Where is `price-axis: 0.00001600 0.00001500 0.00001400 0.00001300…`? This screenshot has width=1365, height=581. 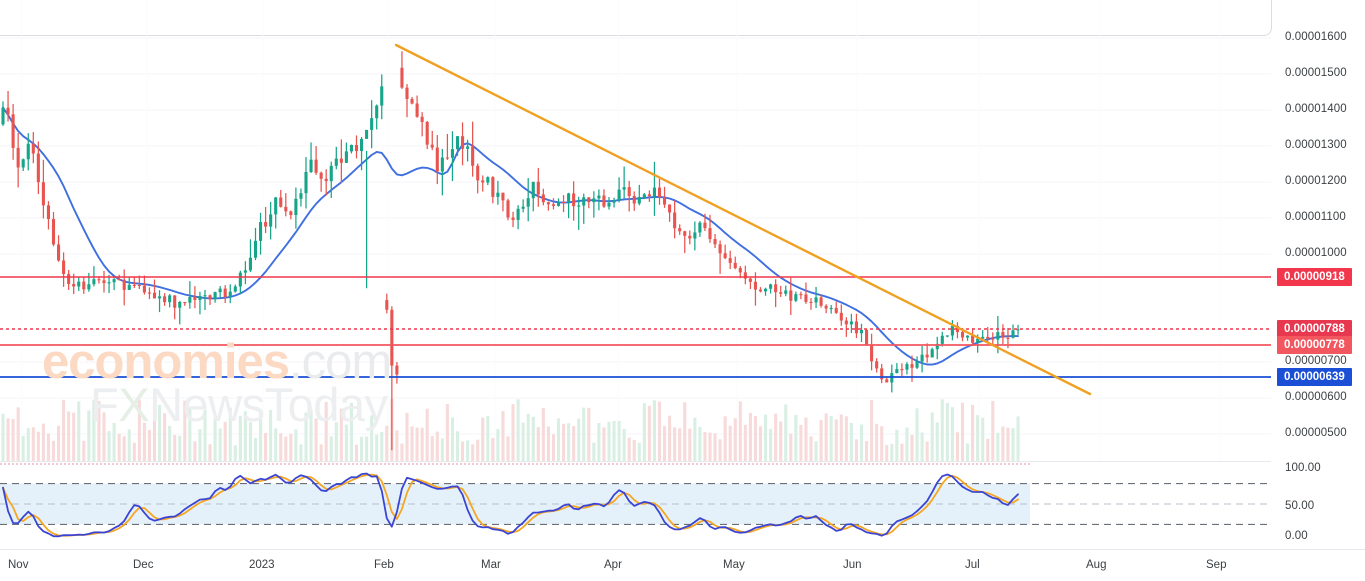
price-axis: 0.00001600 0.00001500 0.00001400 0.00001300… is located at coordinates (1318, 274).